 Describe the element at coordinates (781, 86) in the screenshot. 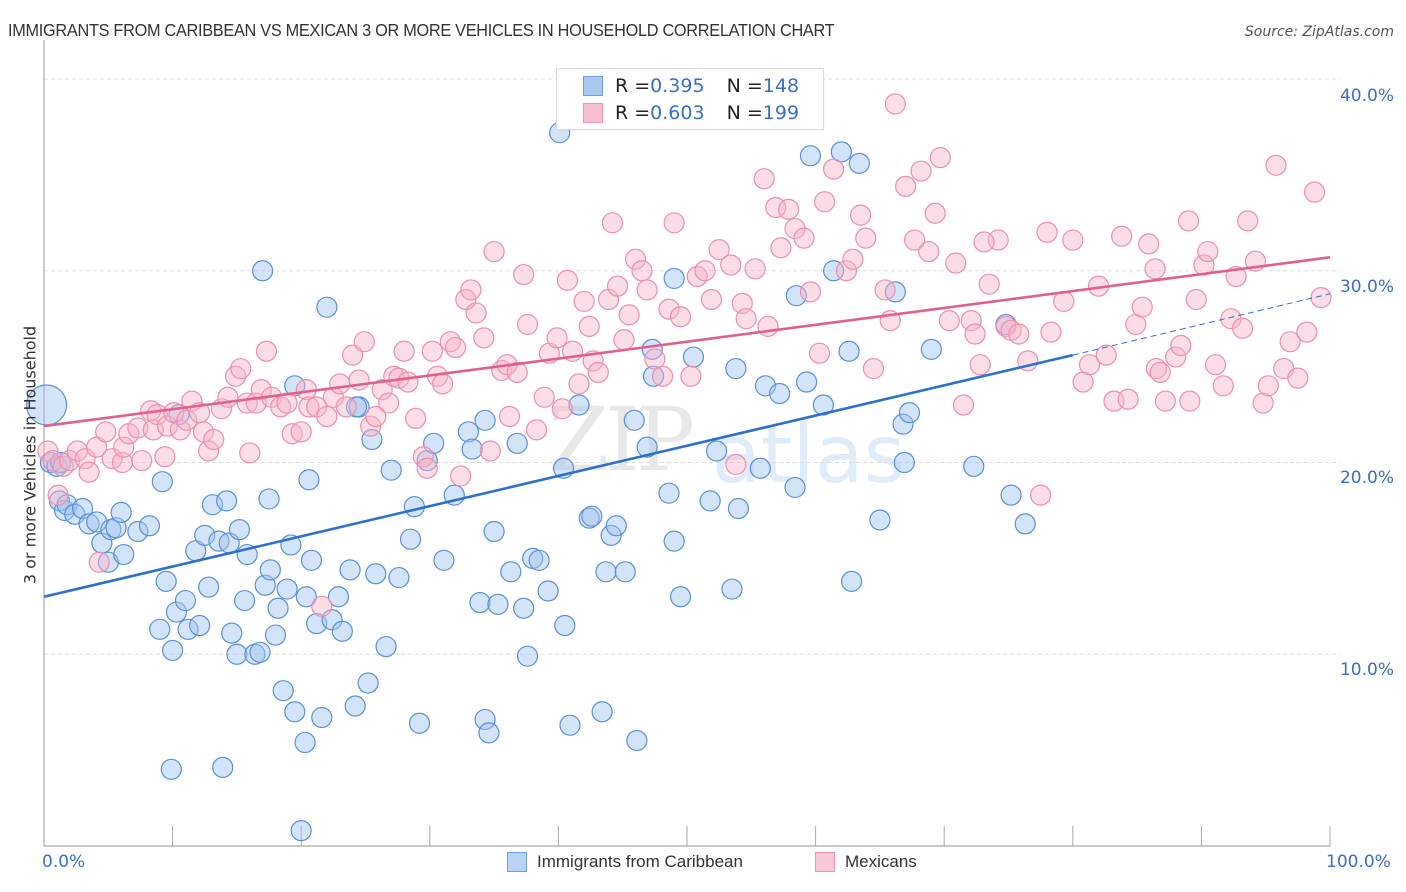

I see `legend-n-value: 148` at that location.